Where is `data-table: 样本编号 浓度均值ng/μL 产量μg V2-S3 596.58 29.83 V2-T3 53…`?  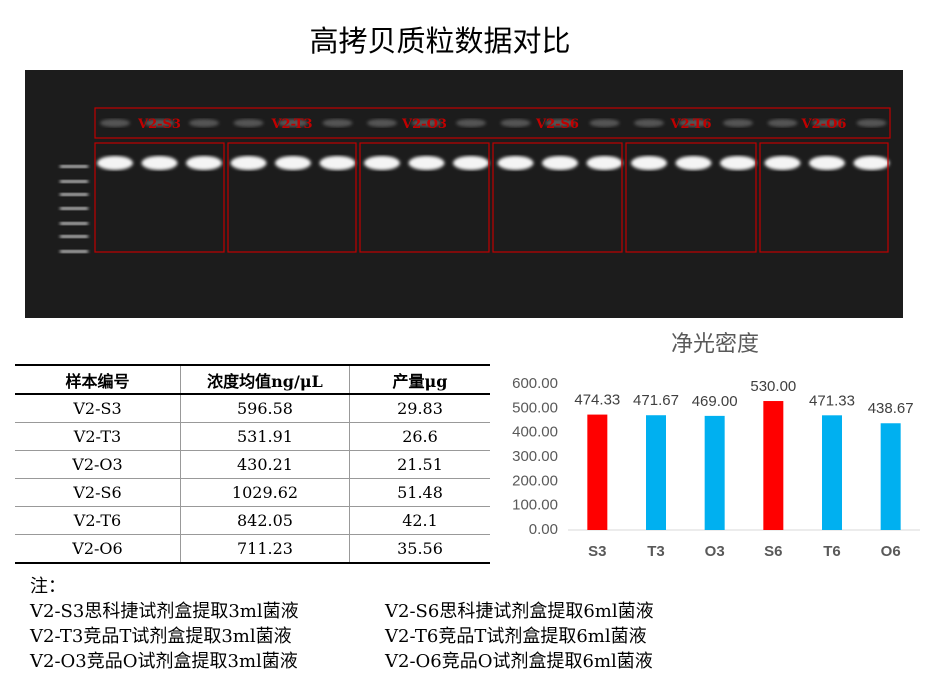
data-table: 样本编号 浓度均值ng/μL 产量μg V2-S3 596.58 29.83 V2-T3 53… is located at coordinates (252, 464).